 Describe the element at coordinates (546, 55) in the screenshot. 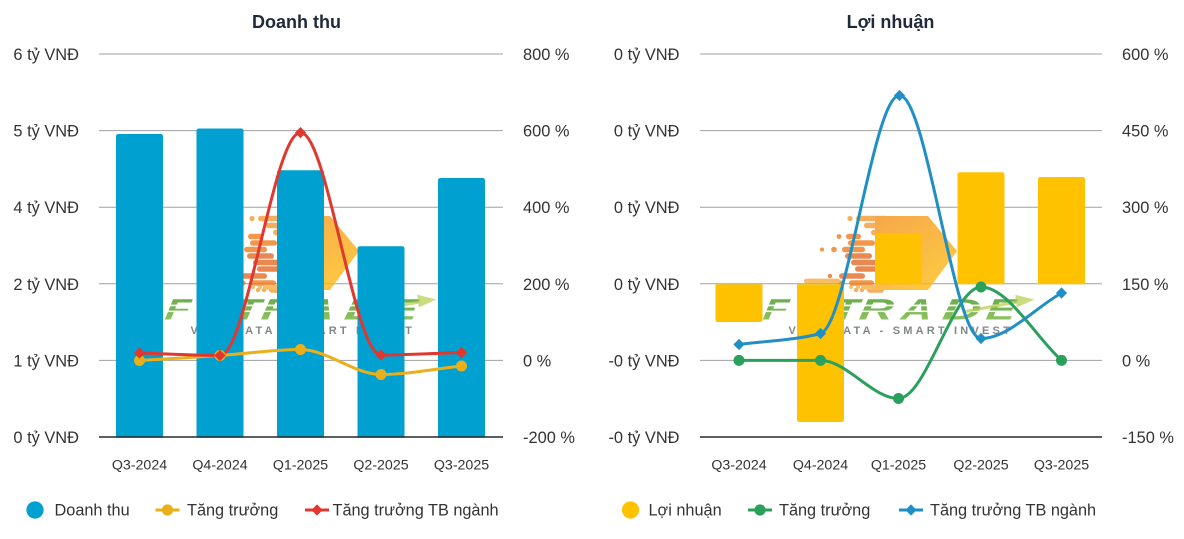

I see `svg-text: 800 %` at that location.